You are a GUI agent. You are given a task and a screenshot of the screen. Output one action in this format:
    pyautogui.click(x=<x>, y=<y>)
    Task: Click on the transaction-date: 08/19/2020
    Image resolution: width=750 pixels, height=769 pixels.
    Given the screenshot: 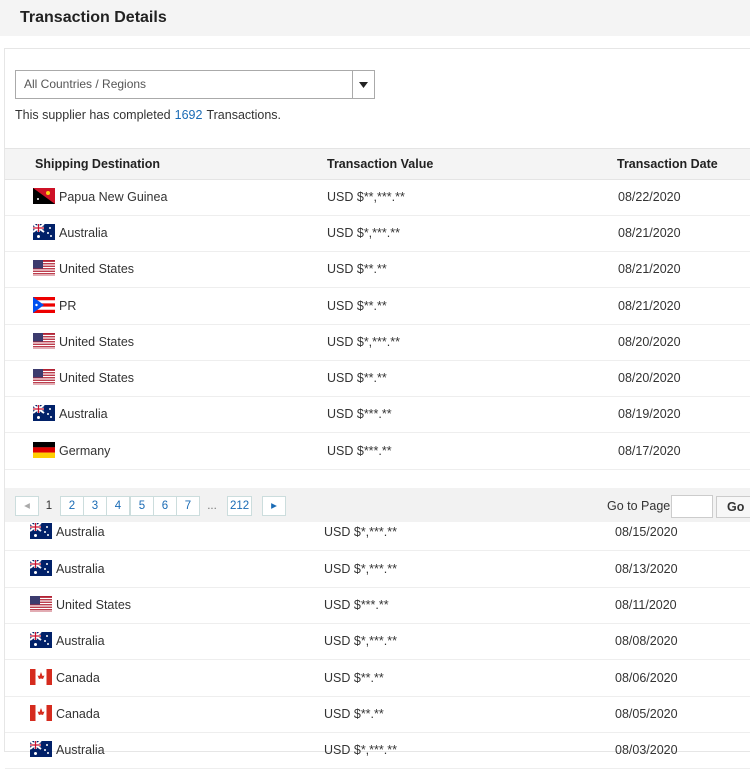 What is the action you would take?
    pyautogui.click(x=649, y=414)
    